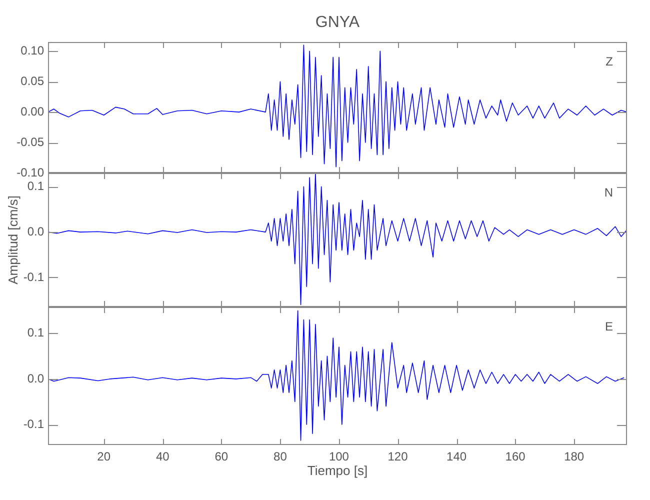 The width and height of the screenshot is (650, 500). What do you see at coordinates (574, 456) in the screenshot?
I see `x-tick-label: 180` at bounding box center [574, 456].